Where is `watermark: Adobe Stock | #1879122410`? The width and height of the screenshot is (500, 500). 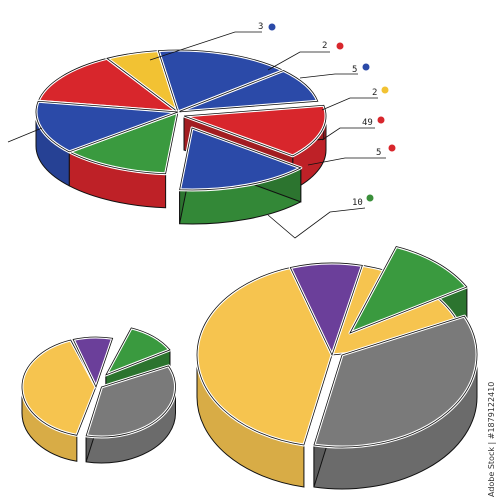 watermark: Adobe Stock | #1879122410 is located at coordinates (491, 439).